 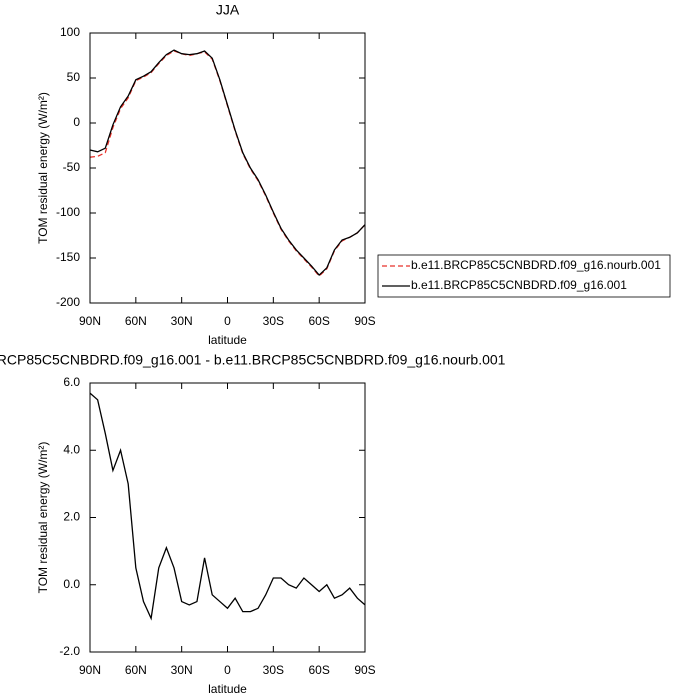 What do you see at coordinates (71, 517) in the screenshot?
I see `y-tick-label: 2.0` at bounding box center [71, 517].